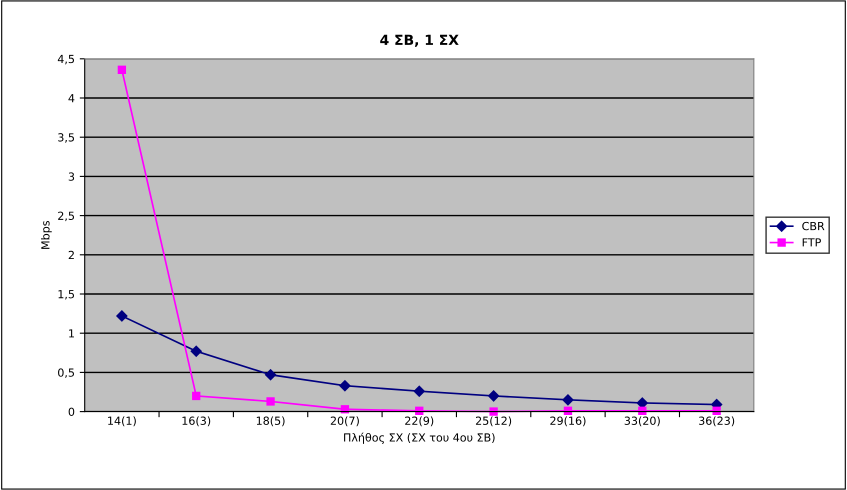  Describe the element at coordinates (270, 421) in the screenshot. I see `x-tick-label: 18(5)` at that location.